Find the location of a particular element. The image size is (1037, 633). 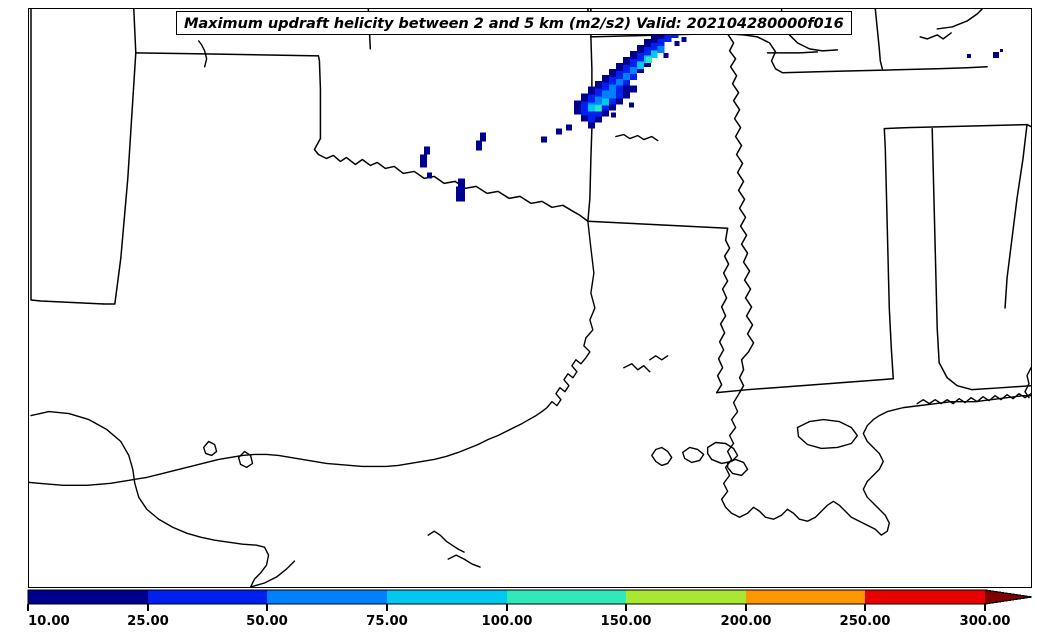

boundary-tennessee-north is located at coordinates (884, 70).